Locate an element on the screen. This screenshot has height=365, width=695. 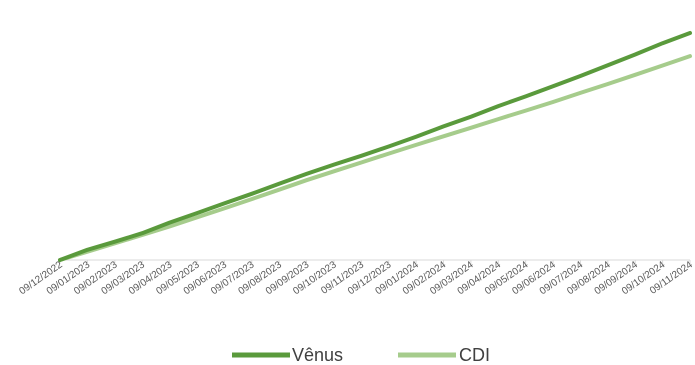
chart-legend: Vênus CDI is located at coordinates (361, 355).